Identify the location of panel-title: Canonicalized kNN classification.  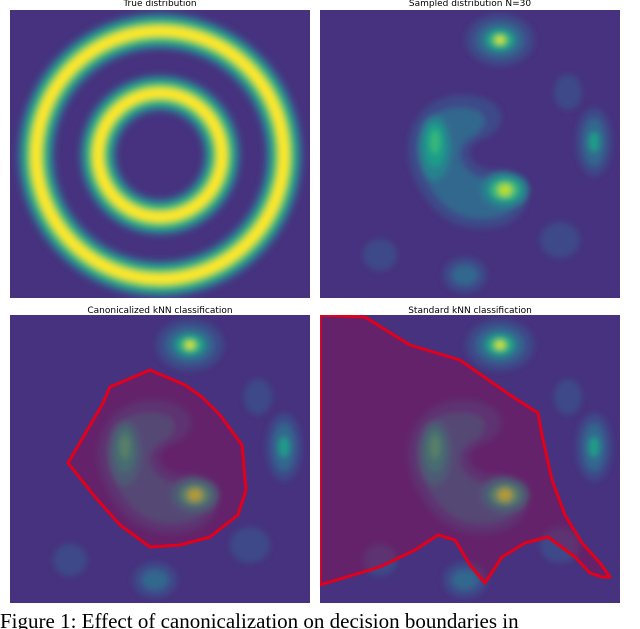
(159, 311).